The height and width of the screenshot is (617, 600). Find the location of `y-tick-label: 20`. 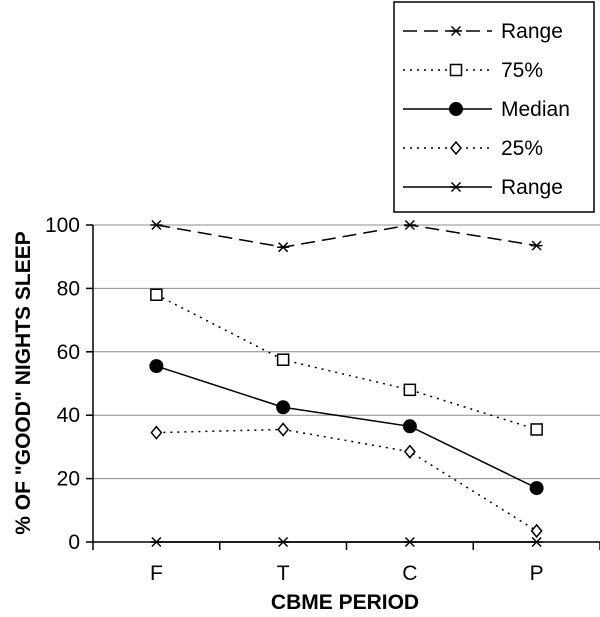

y-tick-label: 20 is located at coordinates (68, 479).